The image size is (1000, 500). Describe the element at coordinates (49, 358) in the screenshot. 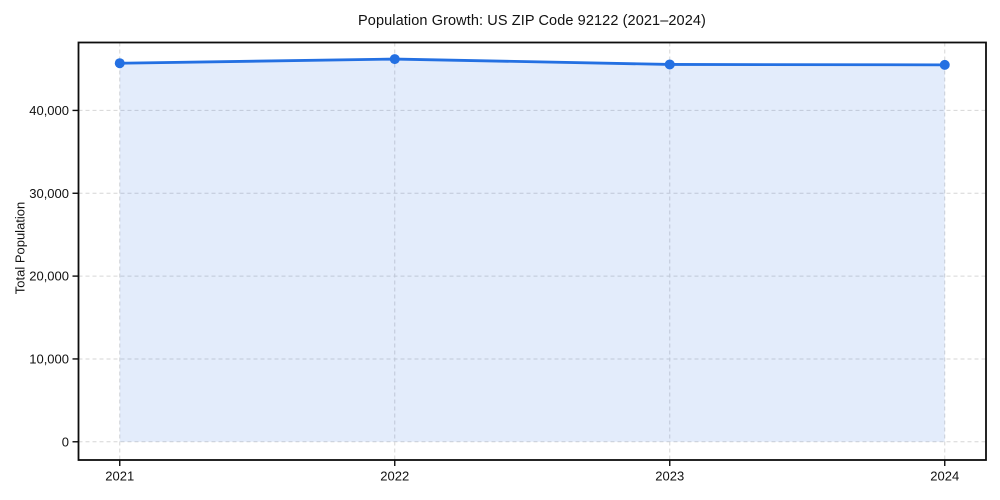

I see `y-tick-label: 10,000` at that location.